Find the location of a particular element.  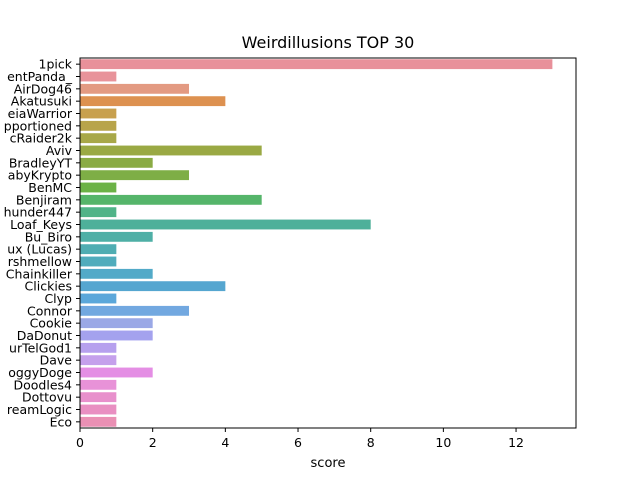

y-tick-label: BradleyYT is located at coordinates (41, 162).